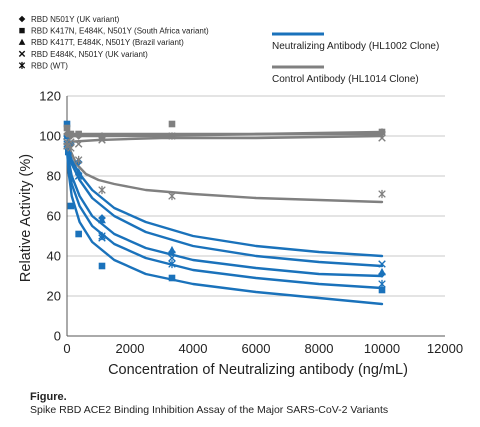  What do you see at coordinates (193, 348) in the screenshot?
I see `x-tick-label: 4000` at bounding box center [193, 348].